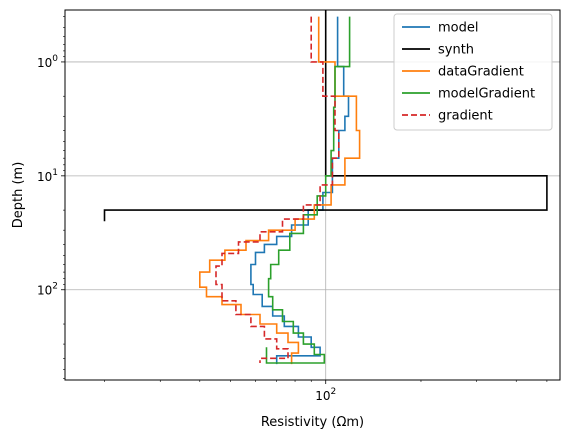  I want to click on legend-label-gradient: gradient, so click(465, 116).